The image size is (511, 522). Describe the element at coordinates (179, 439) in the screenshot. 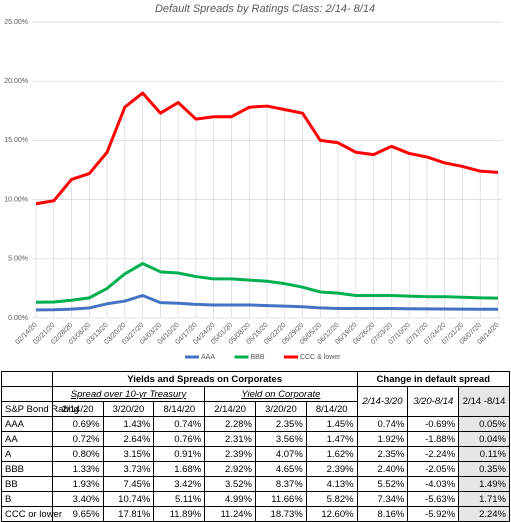

I see `cell: 0.76%` at that location.